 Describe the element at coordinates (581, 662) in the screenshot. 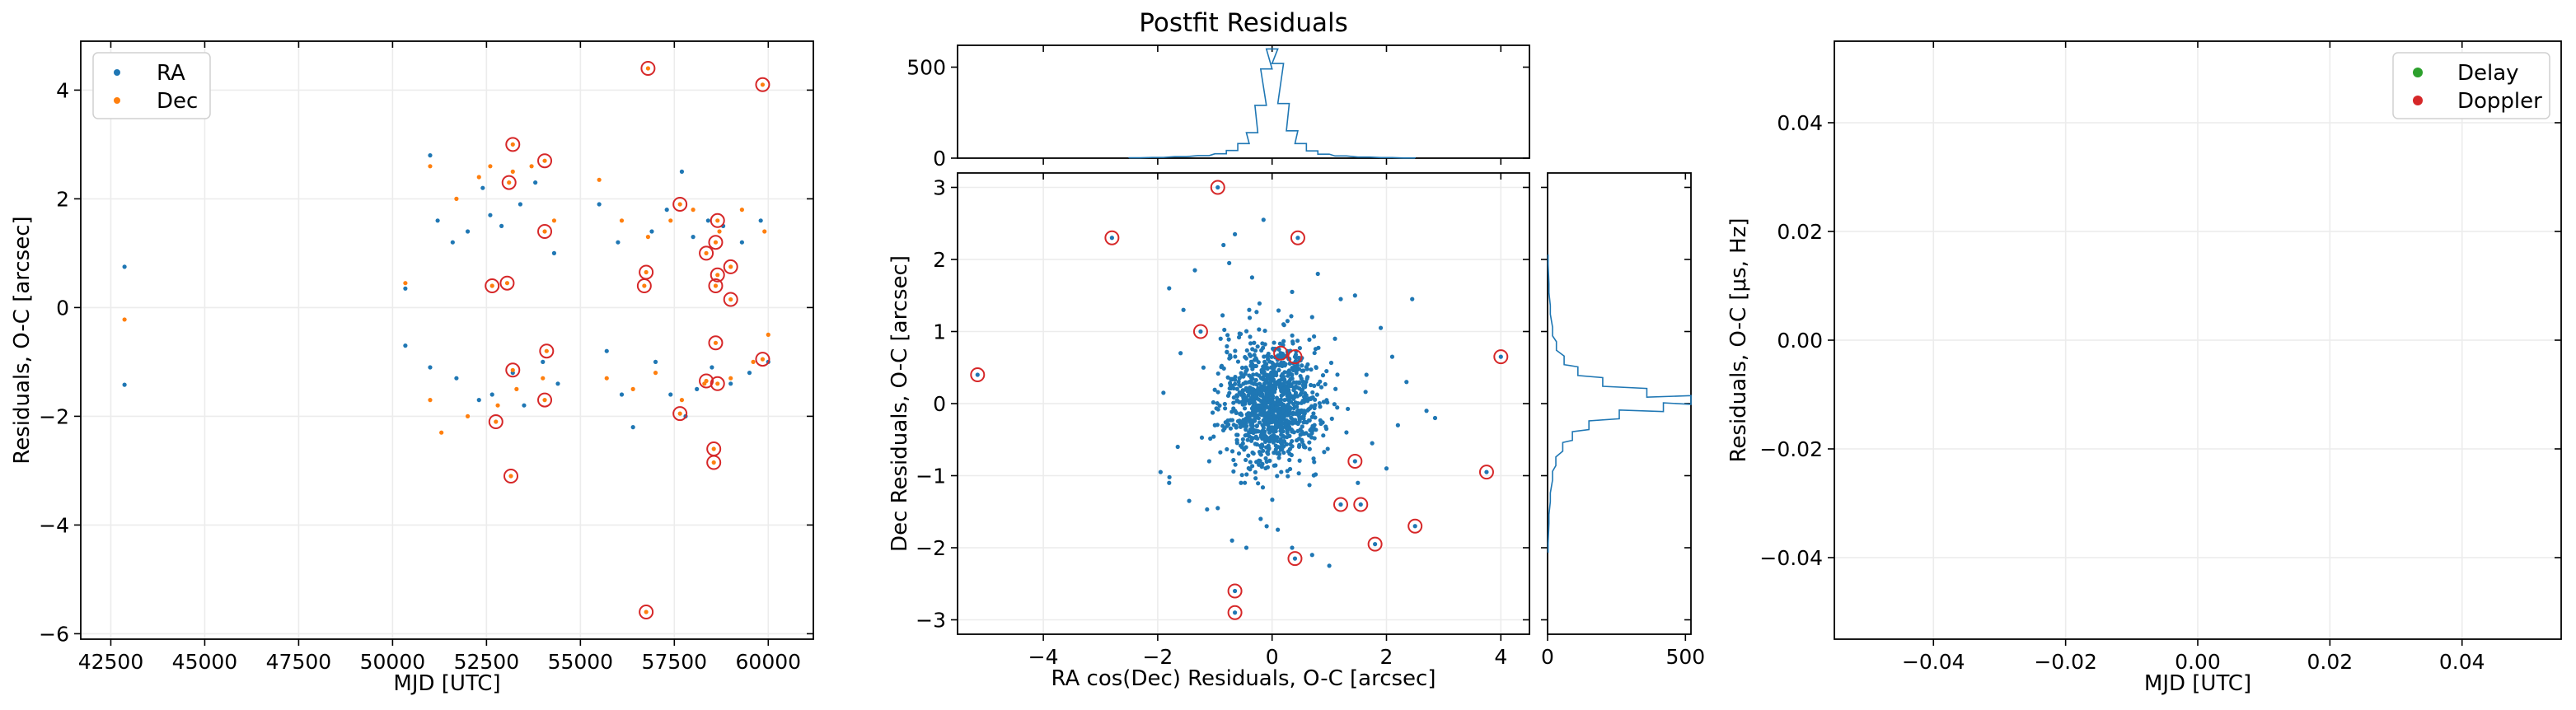

I see `x-tick-label: 55000` at that location.